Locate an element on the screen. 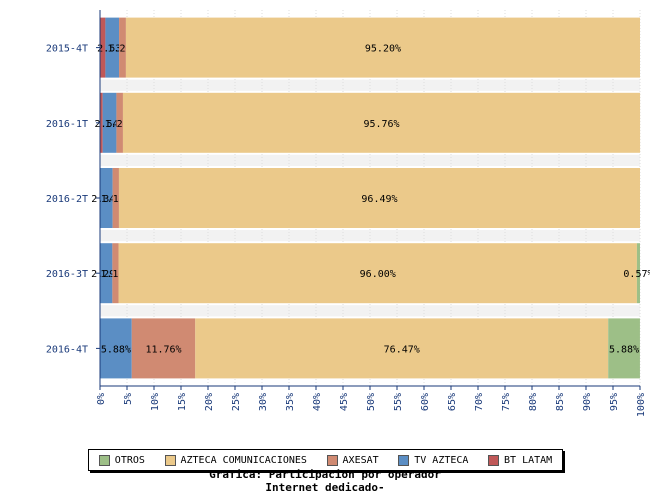 This screenshot has height=500, width=650. data-label-azteca-comunicaciones-2016-2t: 96.49% is located at coordinates (379, 199).